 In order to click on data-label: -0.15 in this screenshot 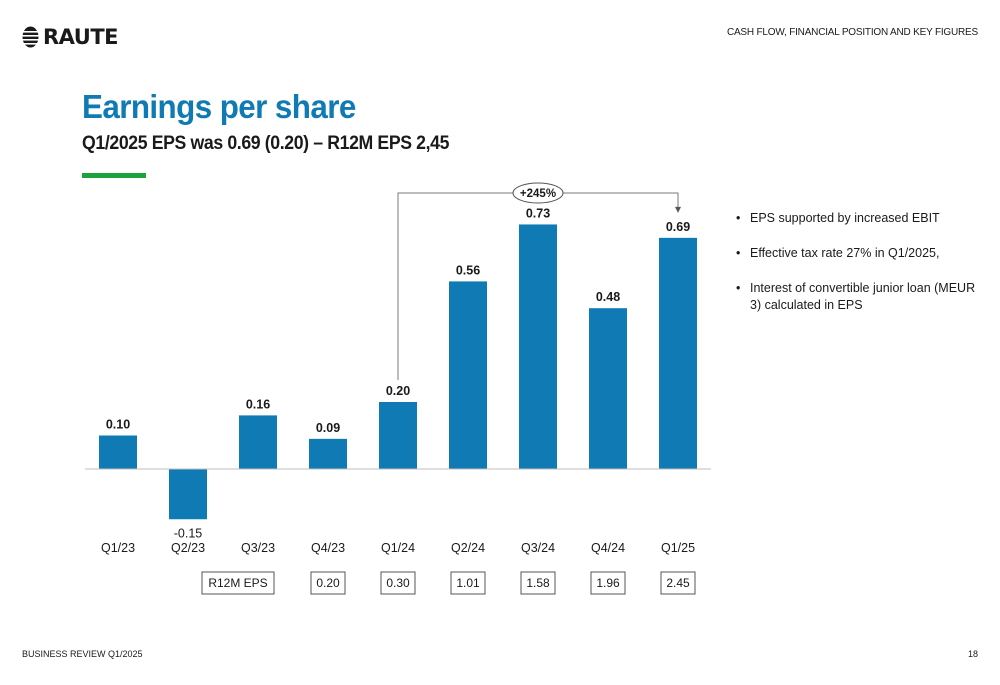, I will do `click(188, 533)`.